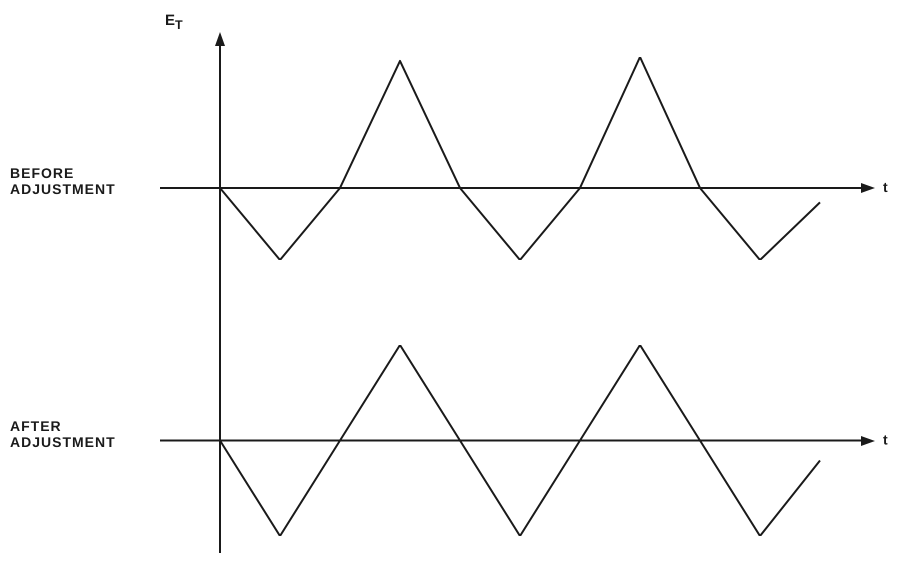  Describe the element at coordinates (174, 22) in the screenshot. I see `y-axis-title: E$_{T}$` at that location.